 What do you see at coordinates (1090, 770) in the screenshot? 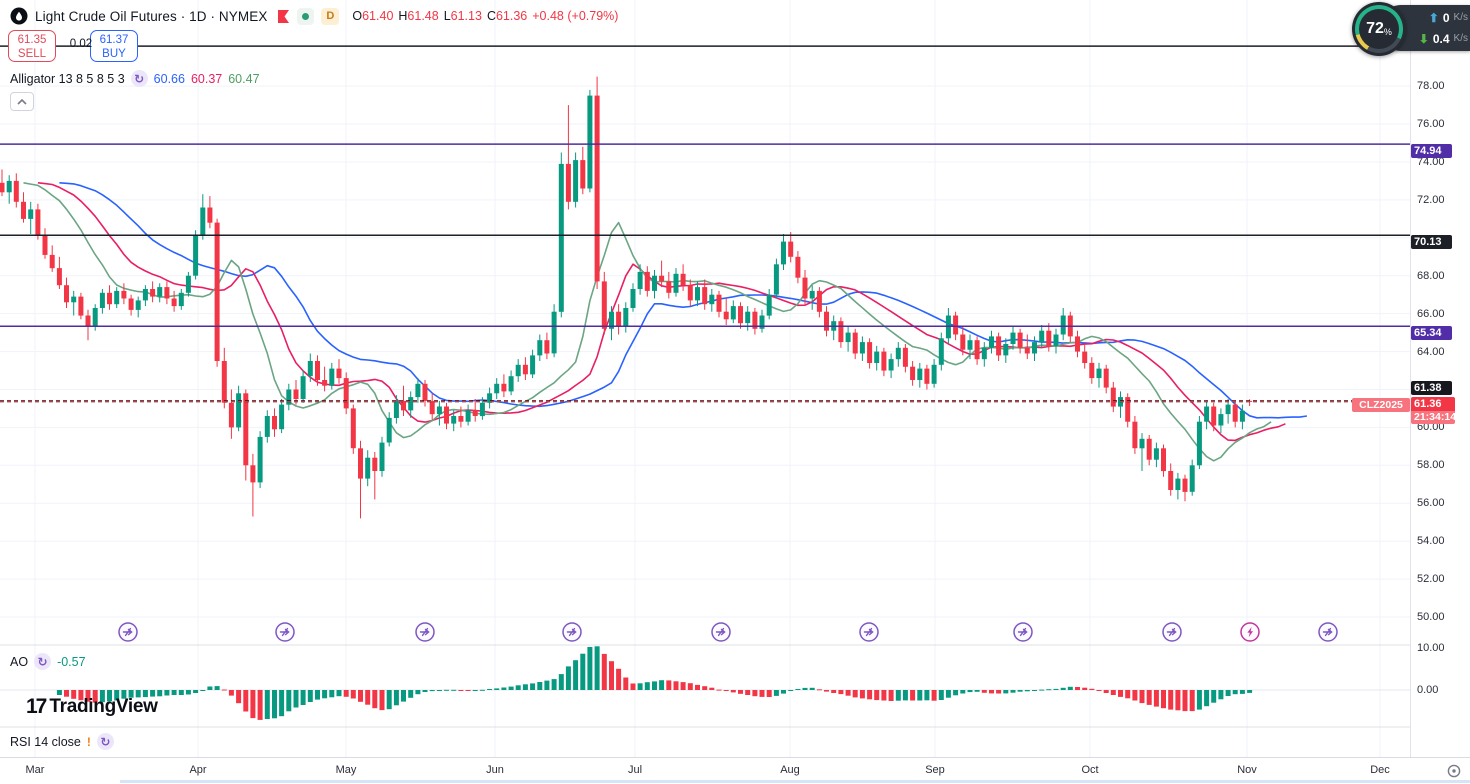
I see `month-label-oct: Oct` at bounding box center [1090, 770].